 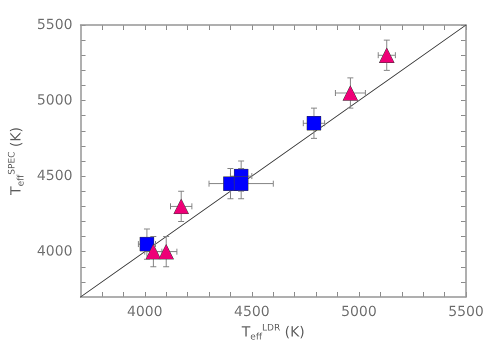 What do you see at coordinates (54, 176) in the screenshot?
I see `y-tick-label: 4500` at bounding box center [54, 176].